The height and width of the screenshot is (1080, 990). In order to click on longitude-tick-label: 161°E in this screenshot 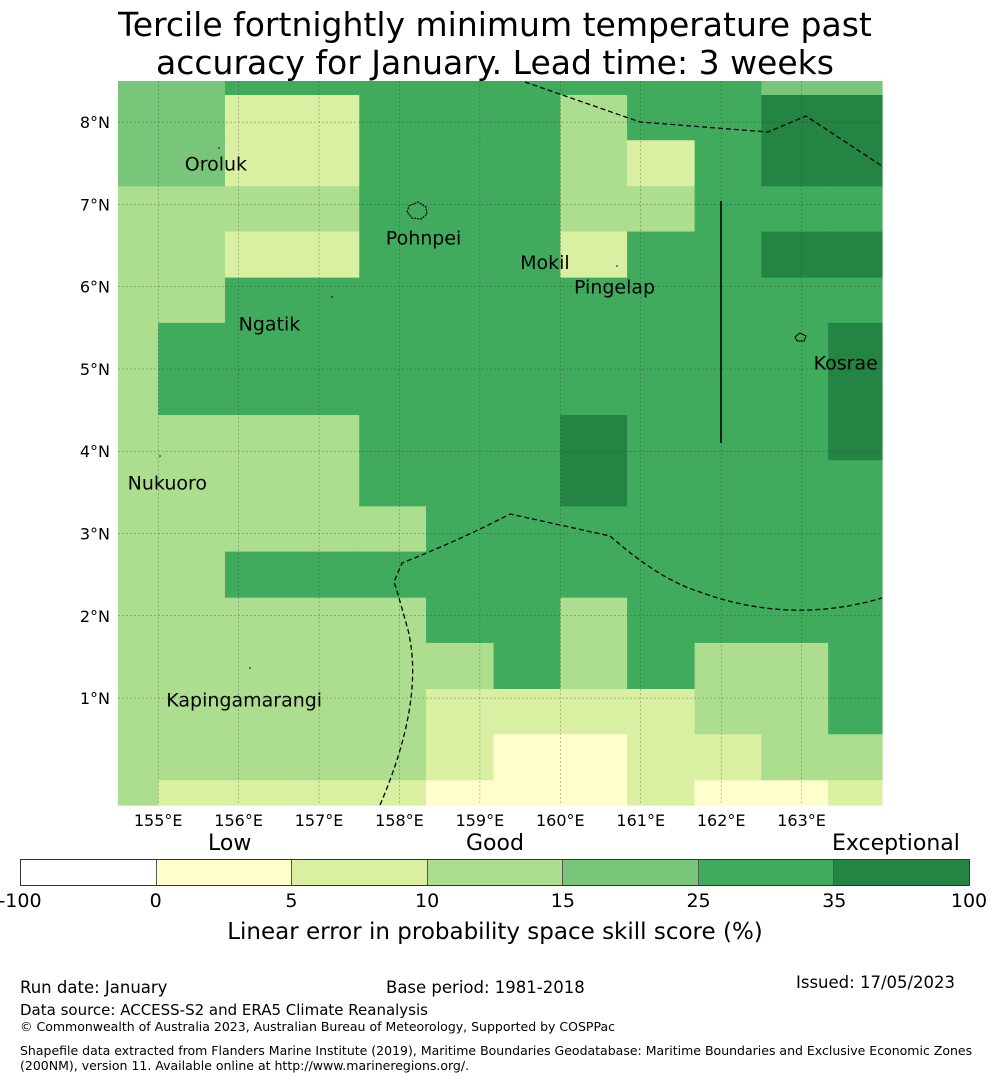, I will do `click(640, 820)`.